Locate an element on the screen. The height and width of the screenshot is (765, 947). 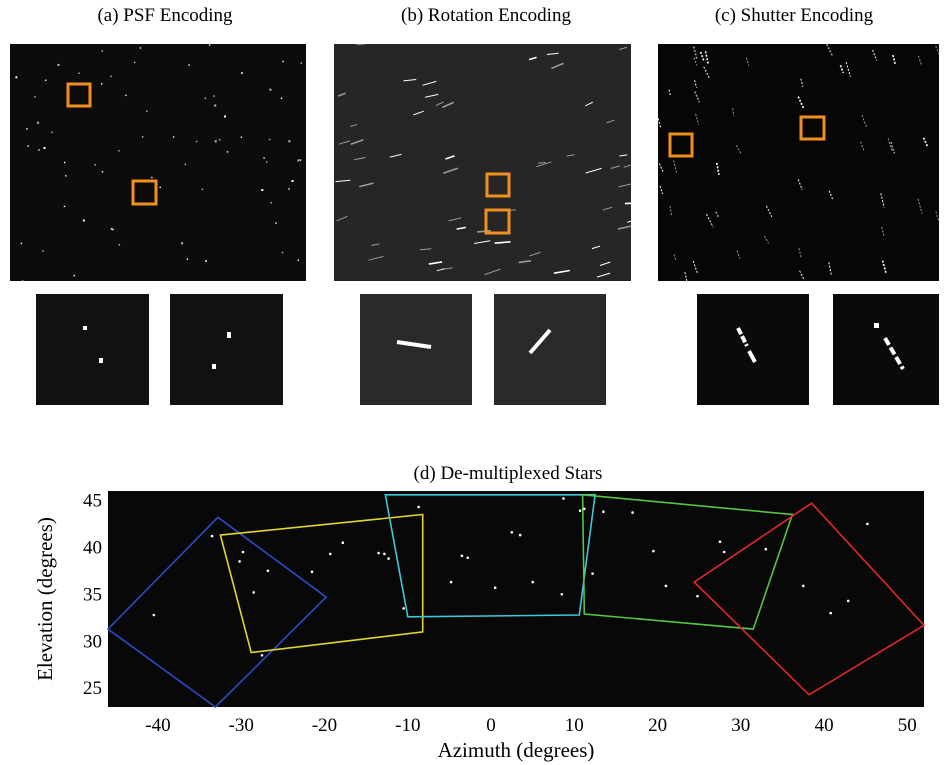
psf-star-field is located at coordinates (158, 162).